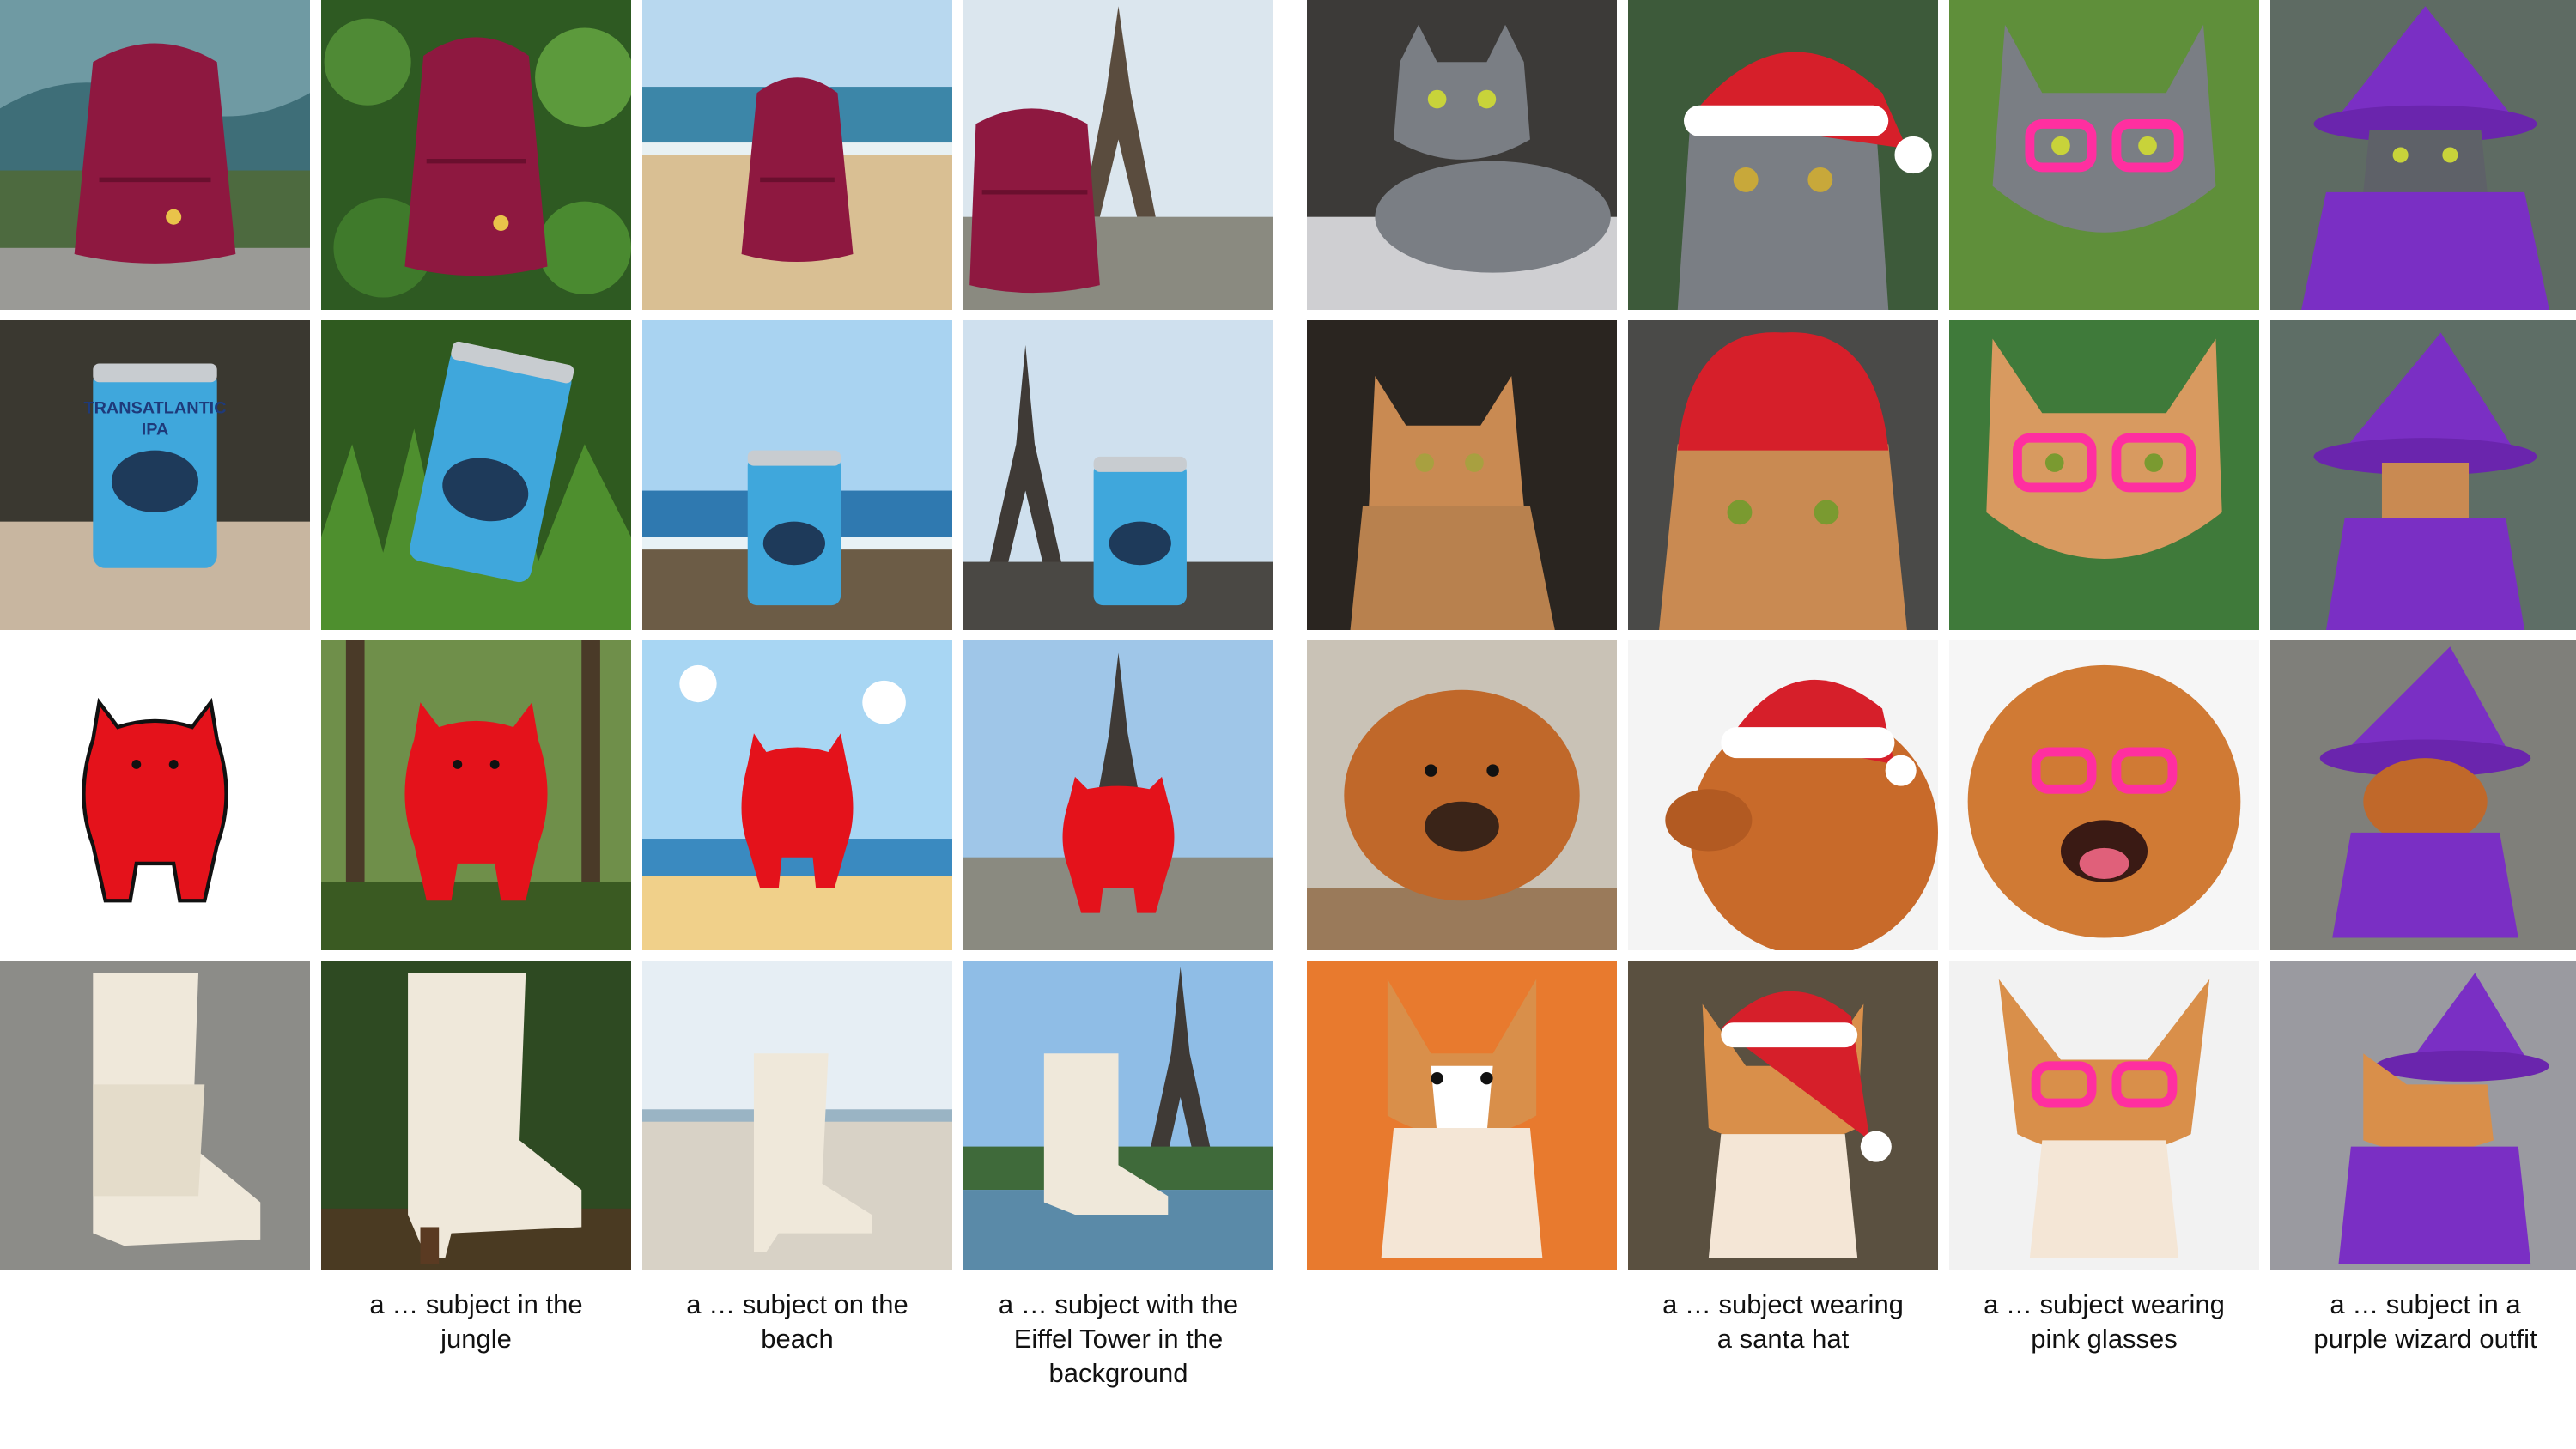 This screenshot has height=1449, width=2576. What do you see at coordinates (155, 475) in the screenshot?
I see `can-original-photo: TRANSATLANTIC IPA` at bounding box center [155, 475].